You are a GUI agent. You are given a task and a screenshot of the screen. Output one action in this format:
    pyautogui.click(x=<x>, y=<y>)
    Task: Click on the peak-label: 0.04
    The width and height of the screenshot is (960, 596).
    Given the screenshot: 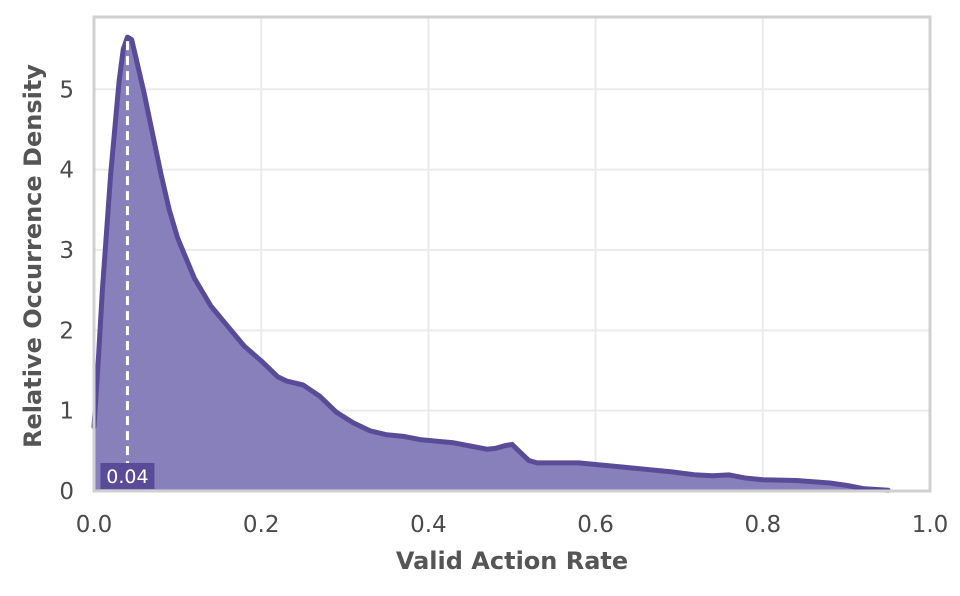 What is the action you would take?
    pyautogui.click(x=127, y=477)
    